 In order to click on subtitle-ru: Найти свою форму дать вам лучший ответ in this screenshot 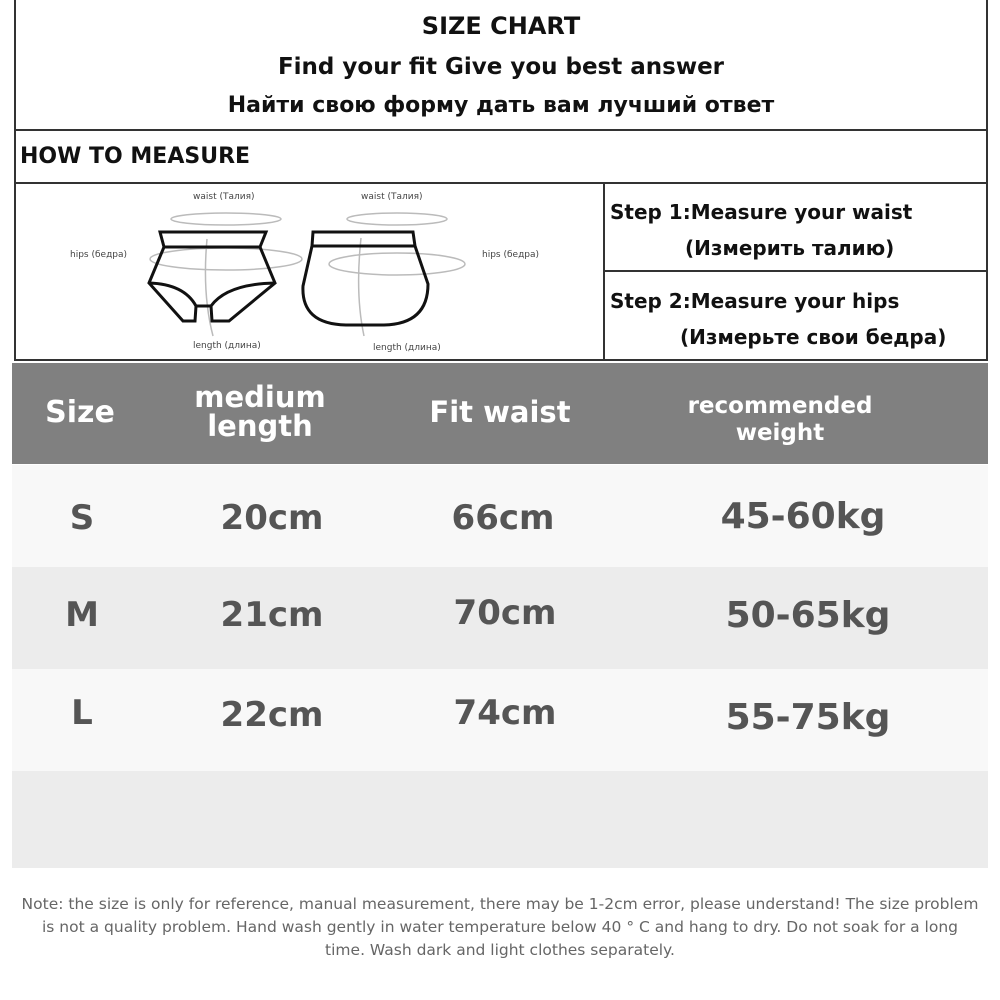, I will do `click(501, 105)`.